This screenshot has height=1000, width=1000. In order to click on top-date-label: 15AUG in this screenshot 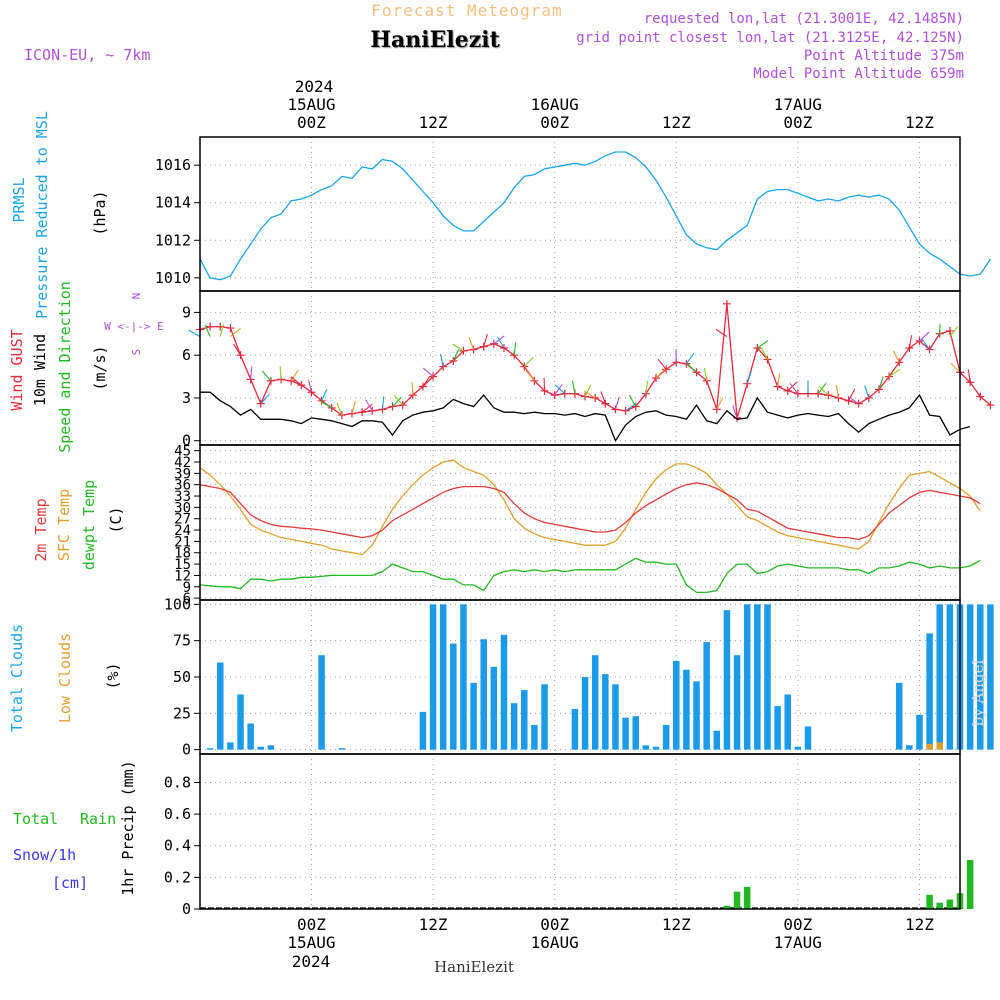, I will do `click(311, 104)`.